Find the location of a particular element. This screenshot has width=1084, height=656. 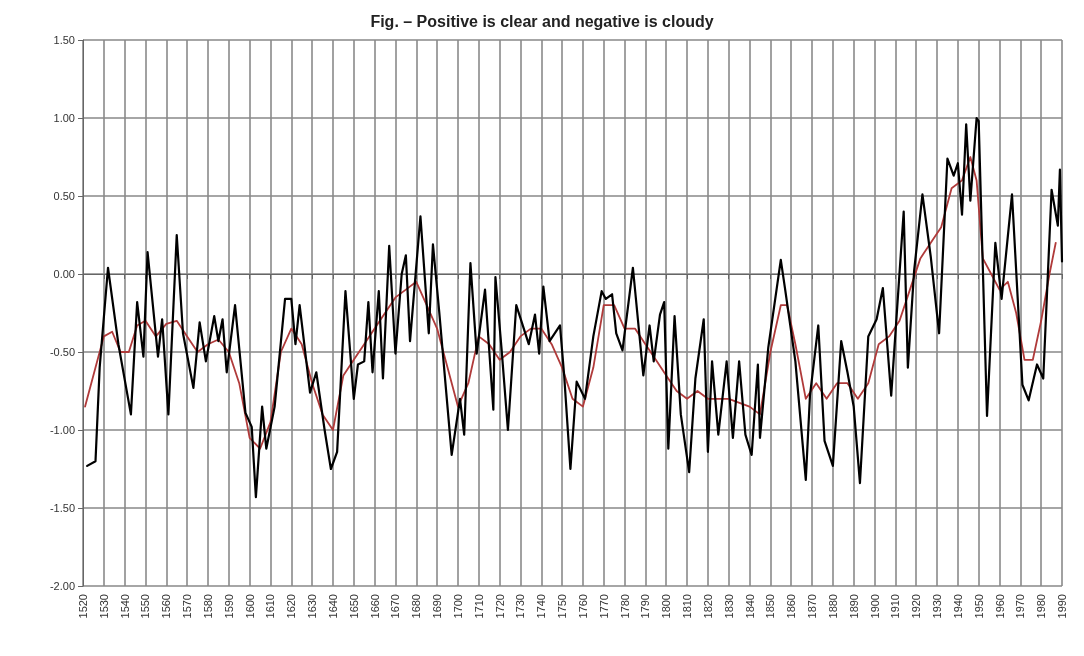

x-tick-label: 1940 is located at coordinates (957, 606).